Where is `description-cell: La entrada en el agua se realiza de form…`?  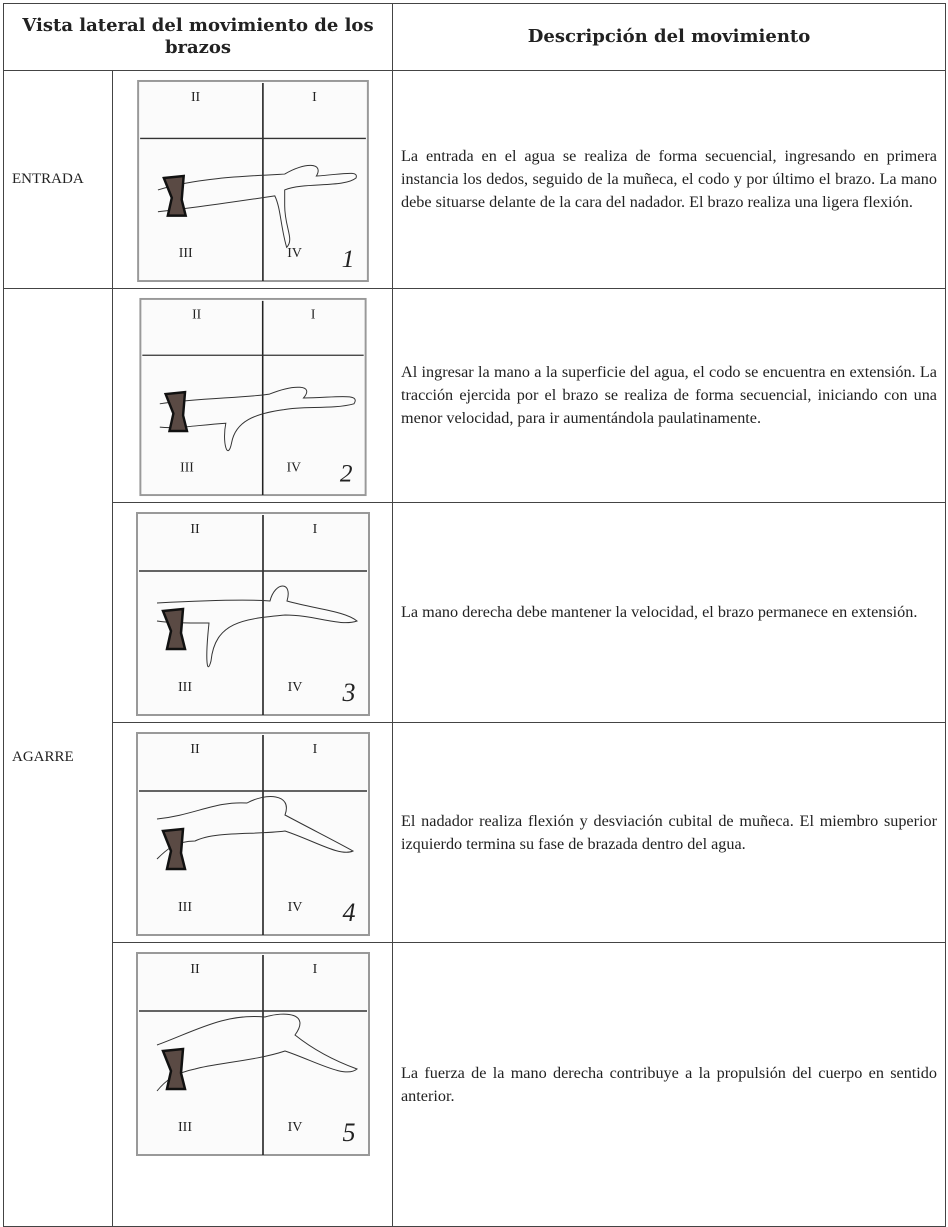 description-cell: La entrada en el agua se realiza de form… is located at coordinates (669, 179).